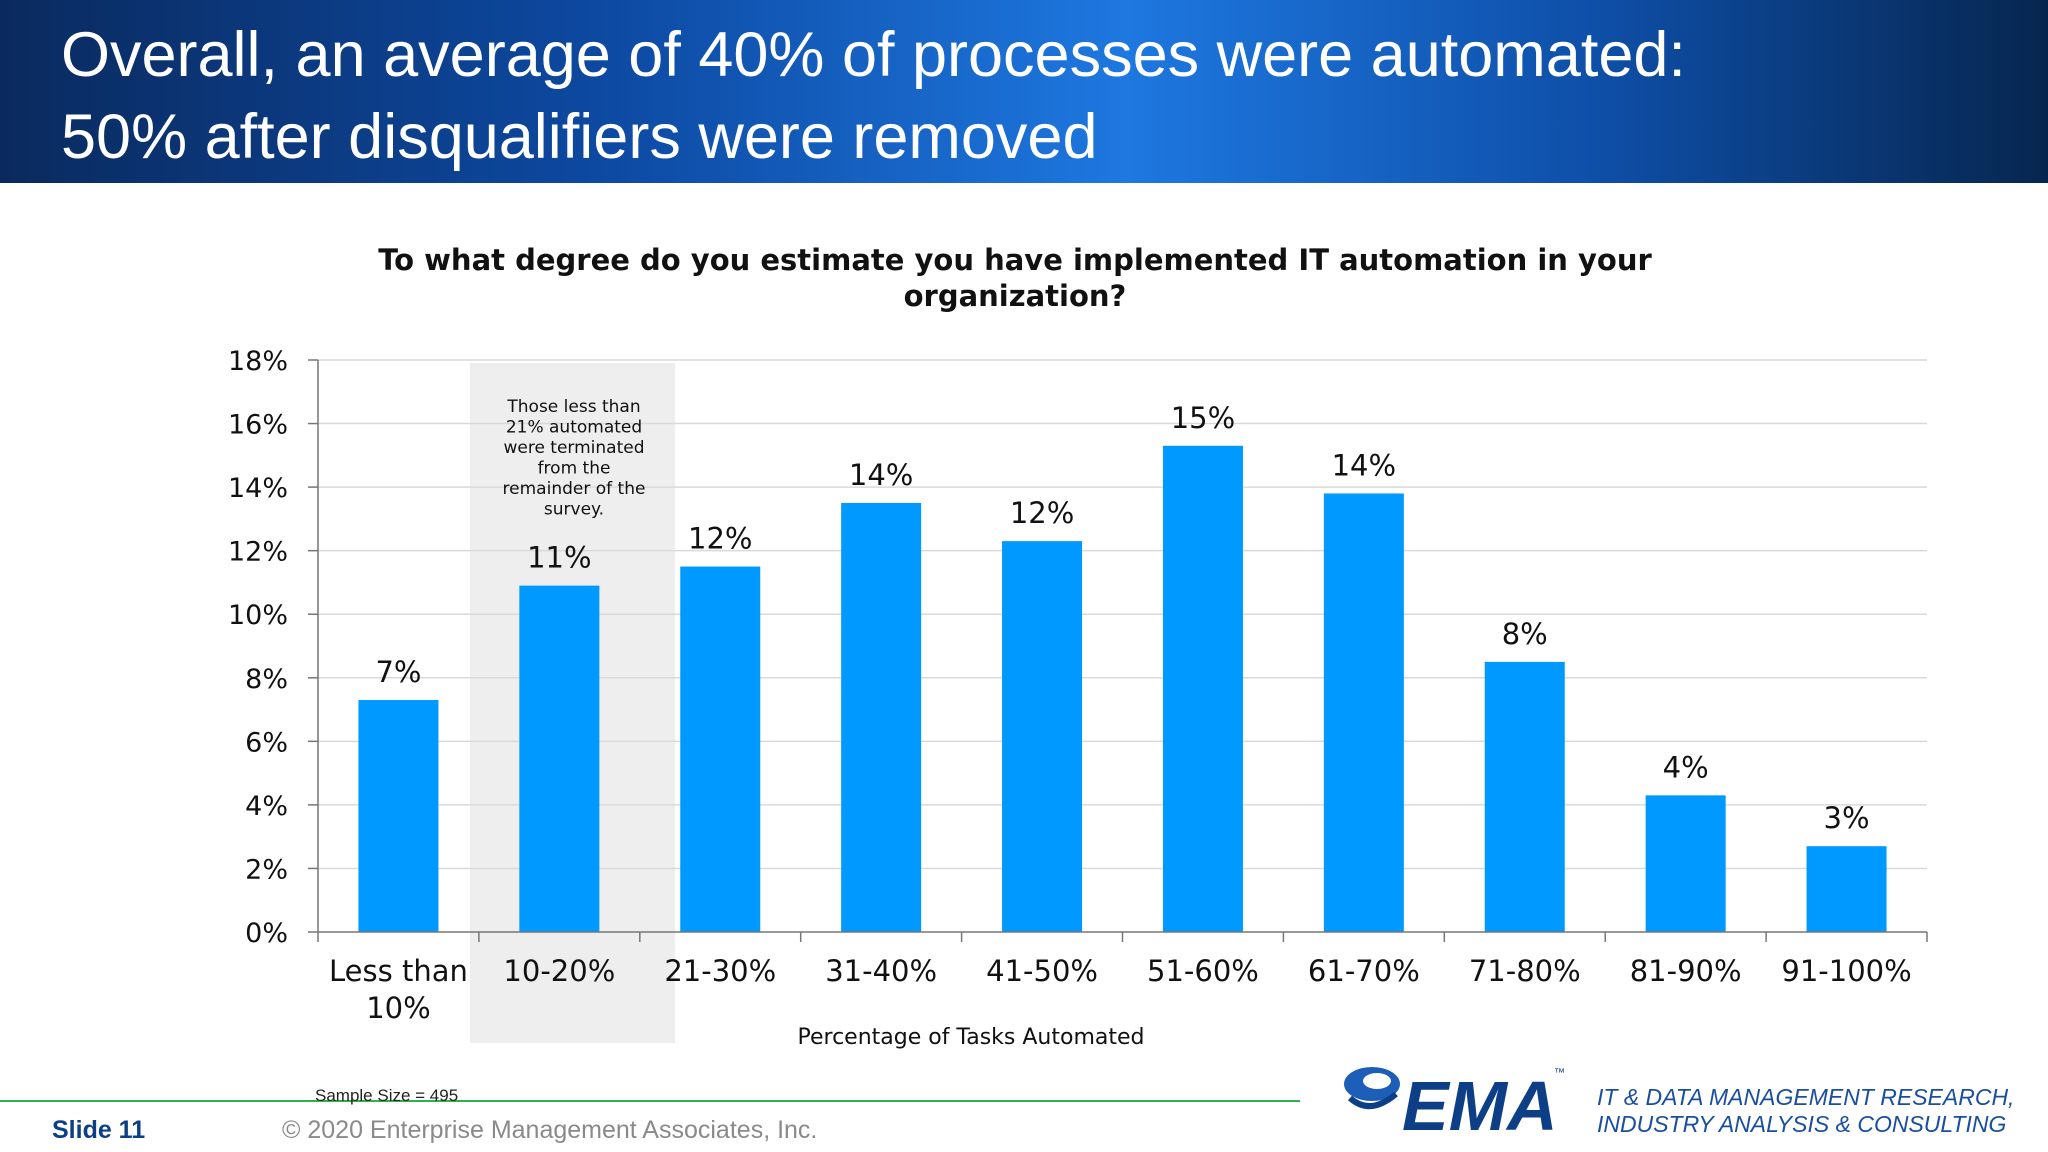 The image size is (2048, 1152). I want to click on annotation-line: 21% automated, so click(574, 428).